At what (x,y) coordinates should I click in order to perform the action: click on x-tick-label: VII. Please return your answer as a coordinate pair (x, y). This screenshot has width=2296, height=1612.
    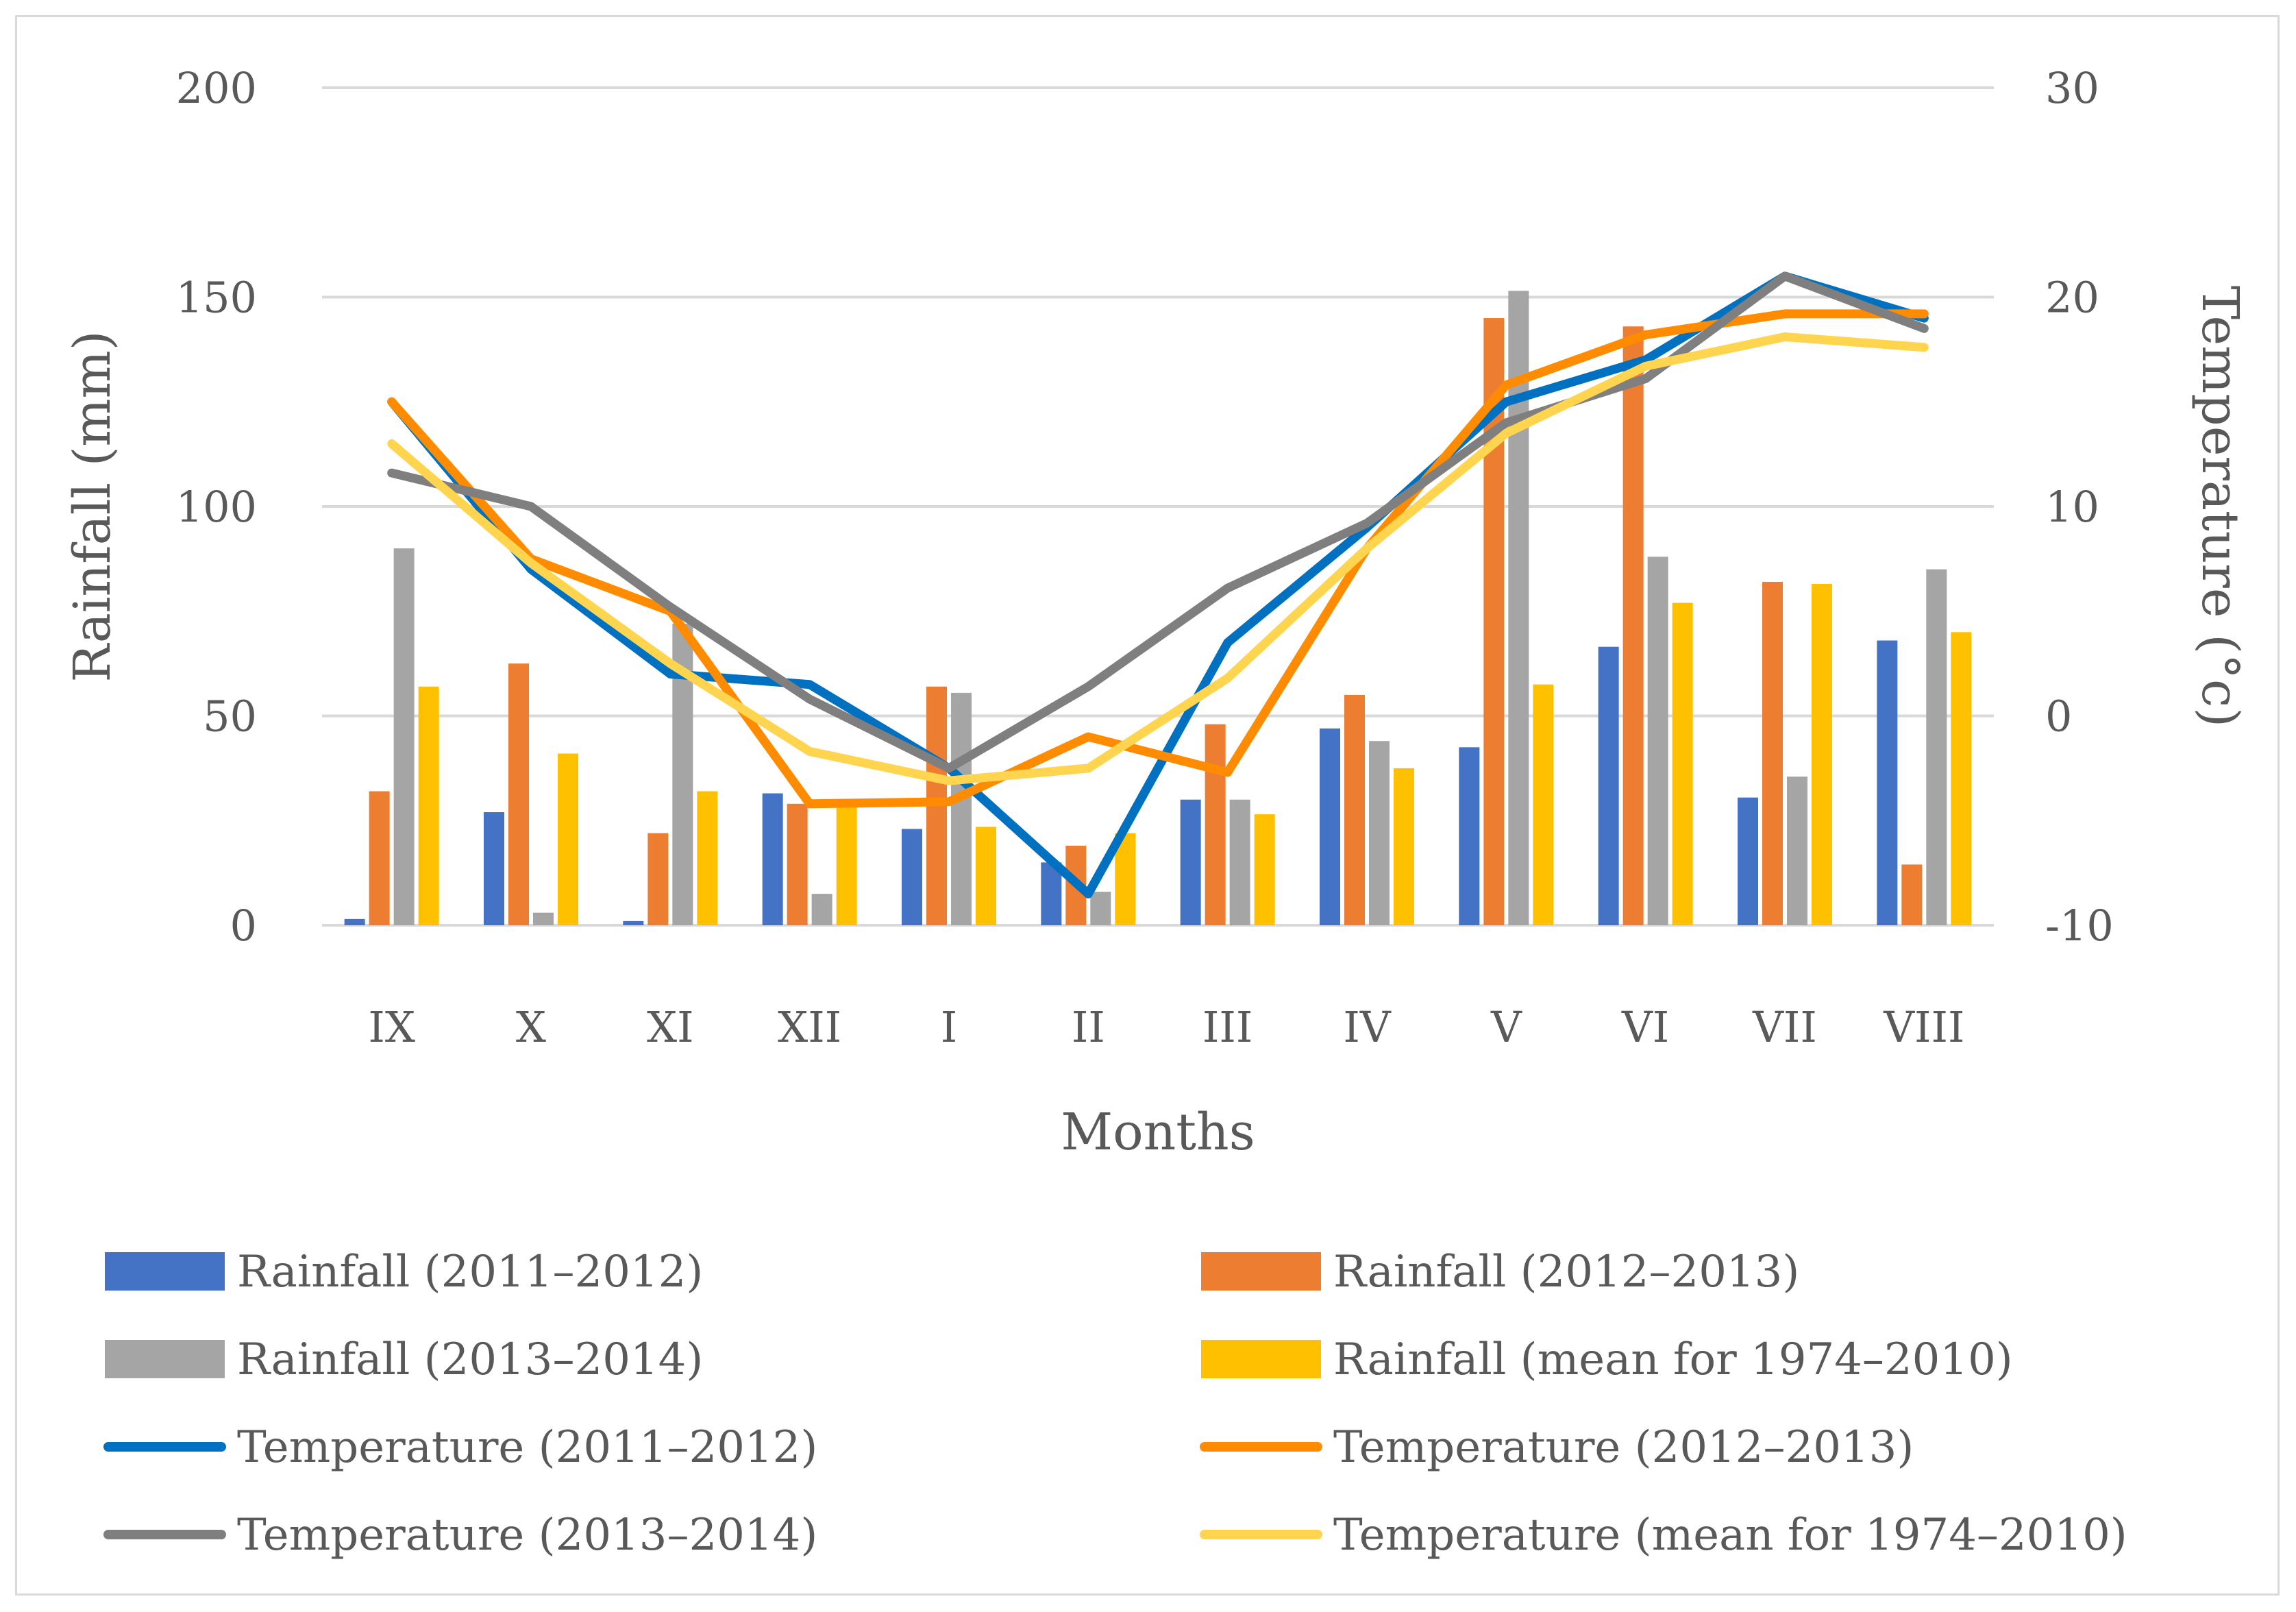
    Looking at the image, I should click on (1784, 1027).